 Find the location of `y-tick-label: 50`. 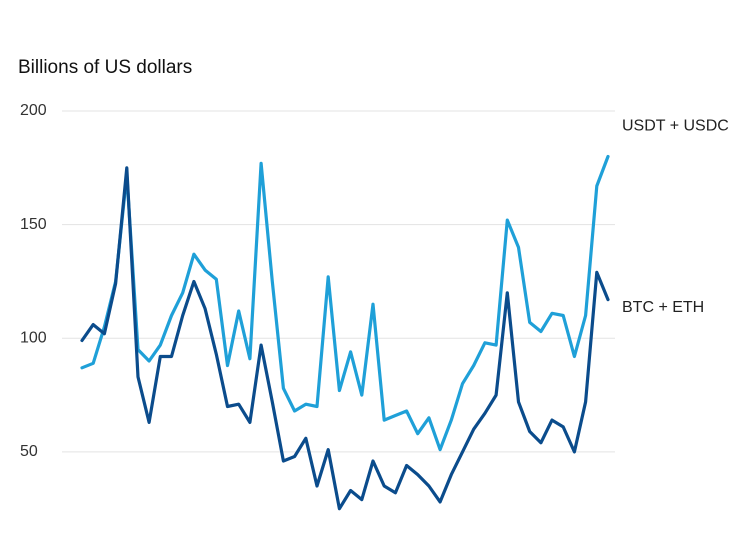

y-tick-label: 50 is located at coordinates (29, 451).